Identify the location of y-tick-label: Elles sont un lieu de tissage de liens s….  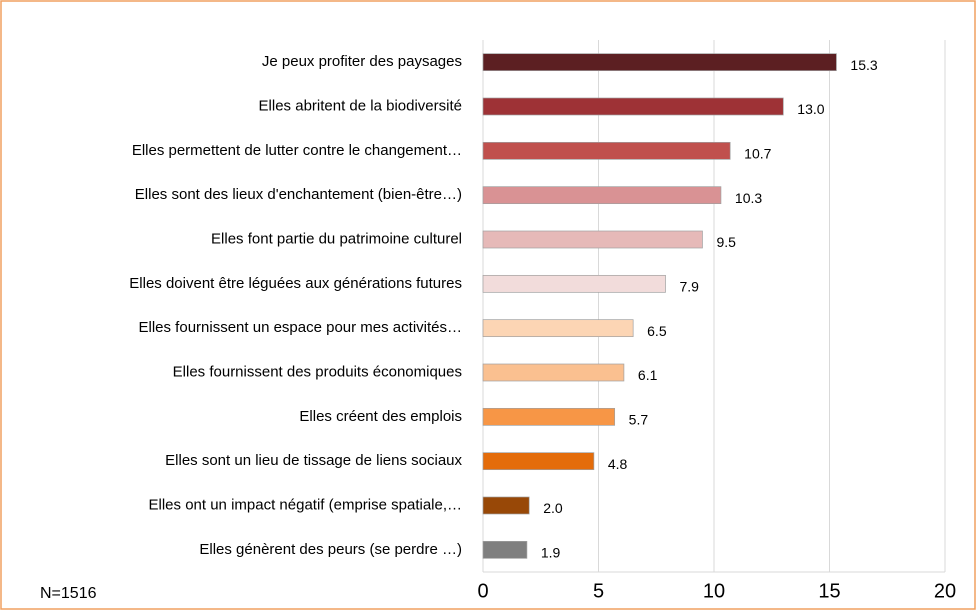
(313, 460).